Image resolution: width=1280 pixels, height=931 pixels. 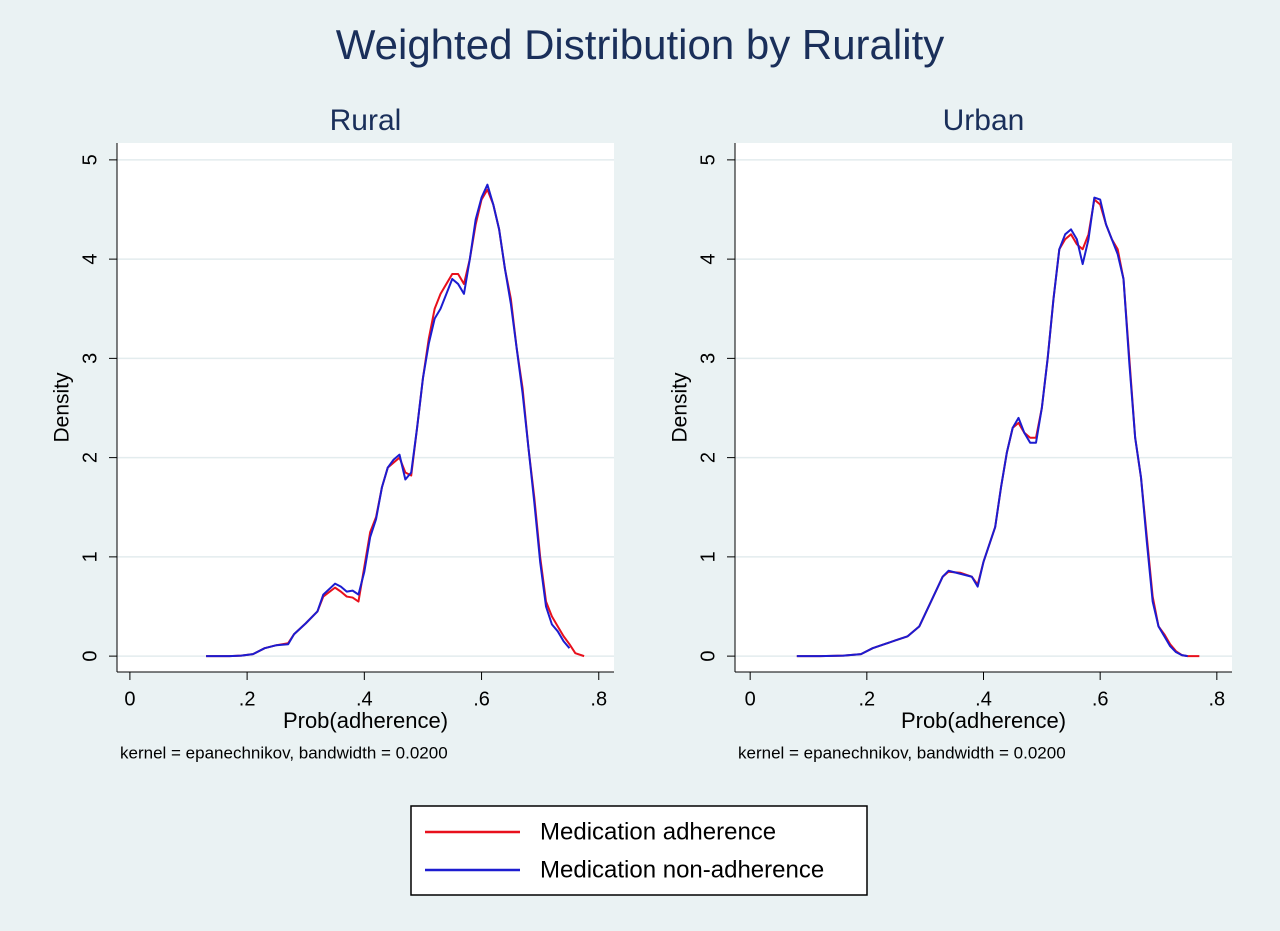 I want to click on legend-box, so click(x=639, y=850).